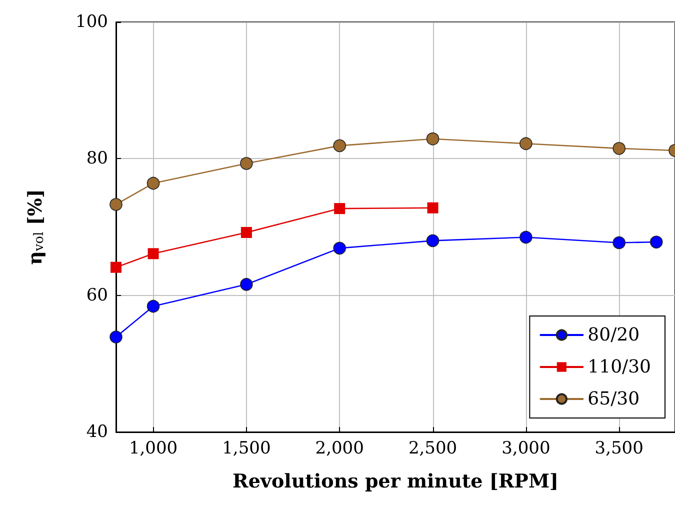 The width and height of the screenshot is (675, 506). What do you see at coordinates (35, 227) in the screenshot?
I see `y-axis-title: ηvol [%]` at bounding box center [35, 227].